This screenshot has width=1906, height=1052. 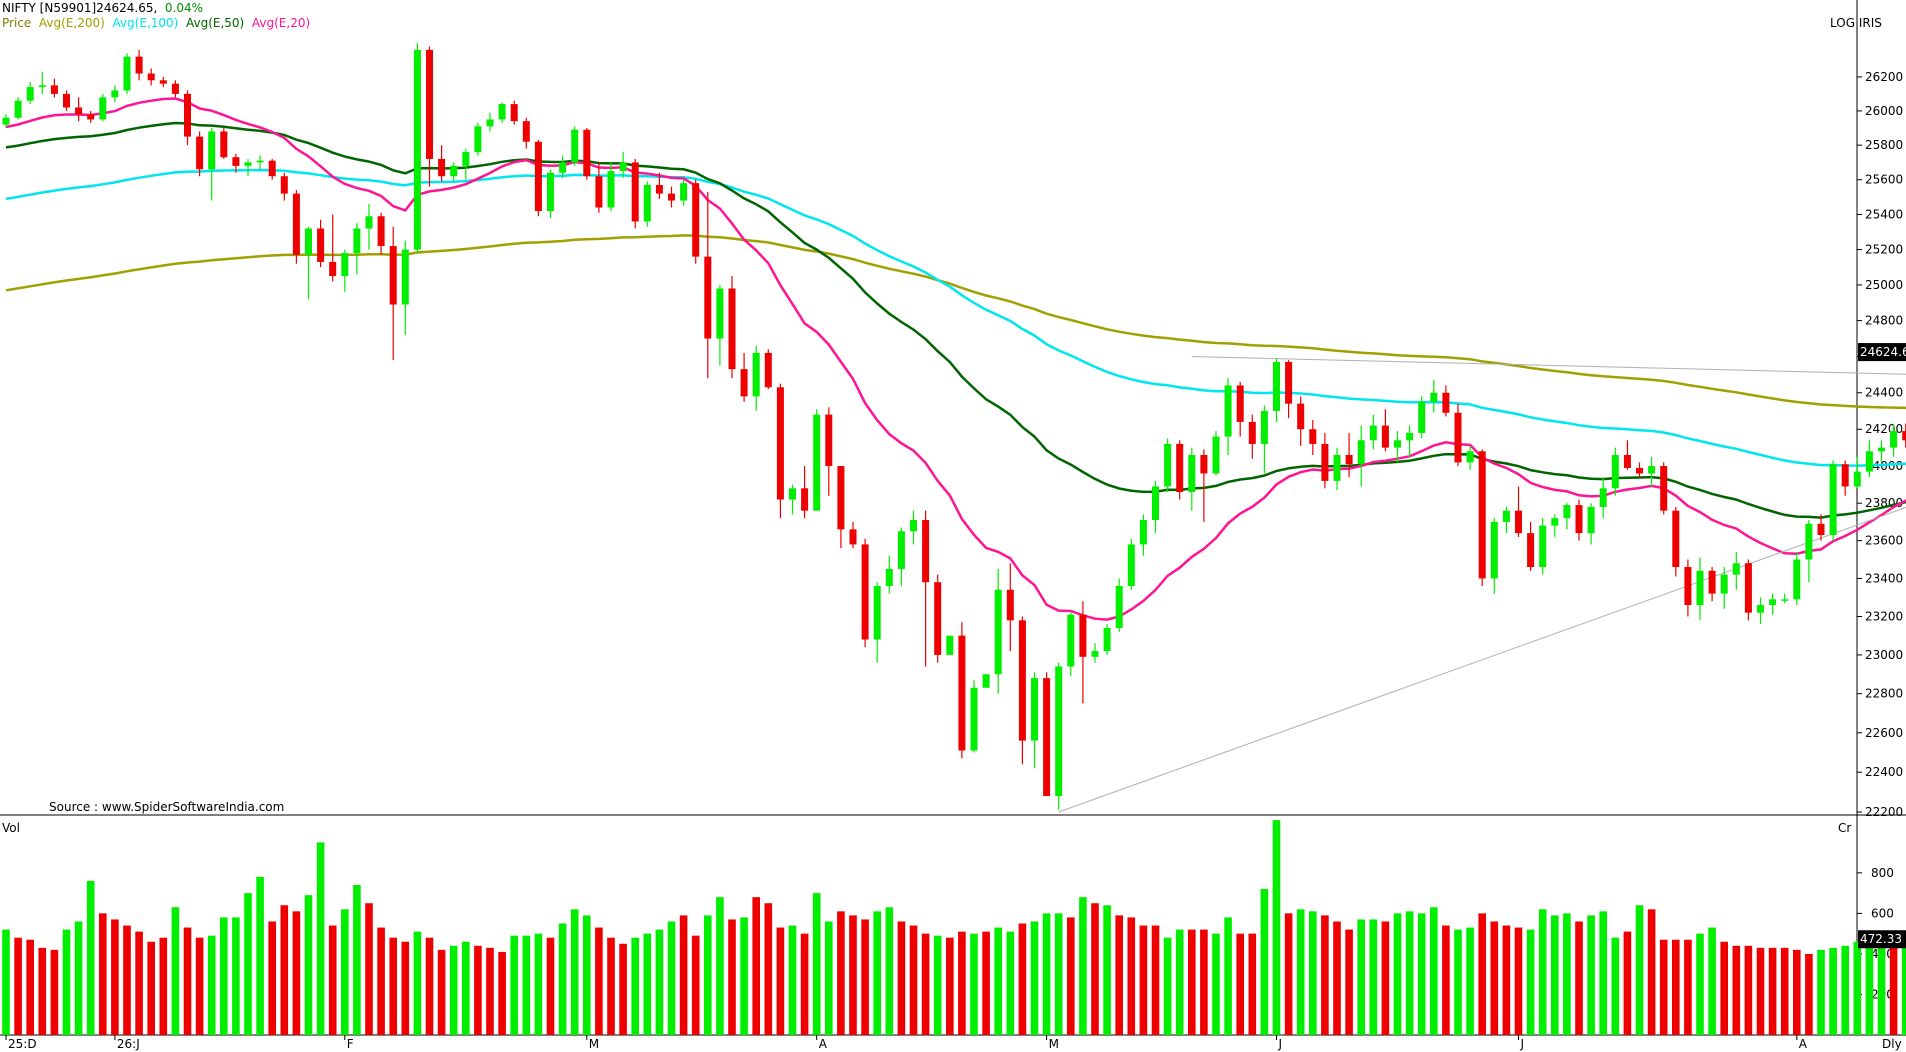 I want to click on legend-ema200: Avg(E,200), so click(x=71, y=23).